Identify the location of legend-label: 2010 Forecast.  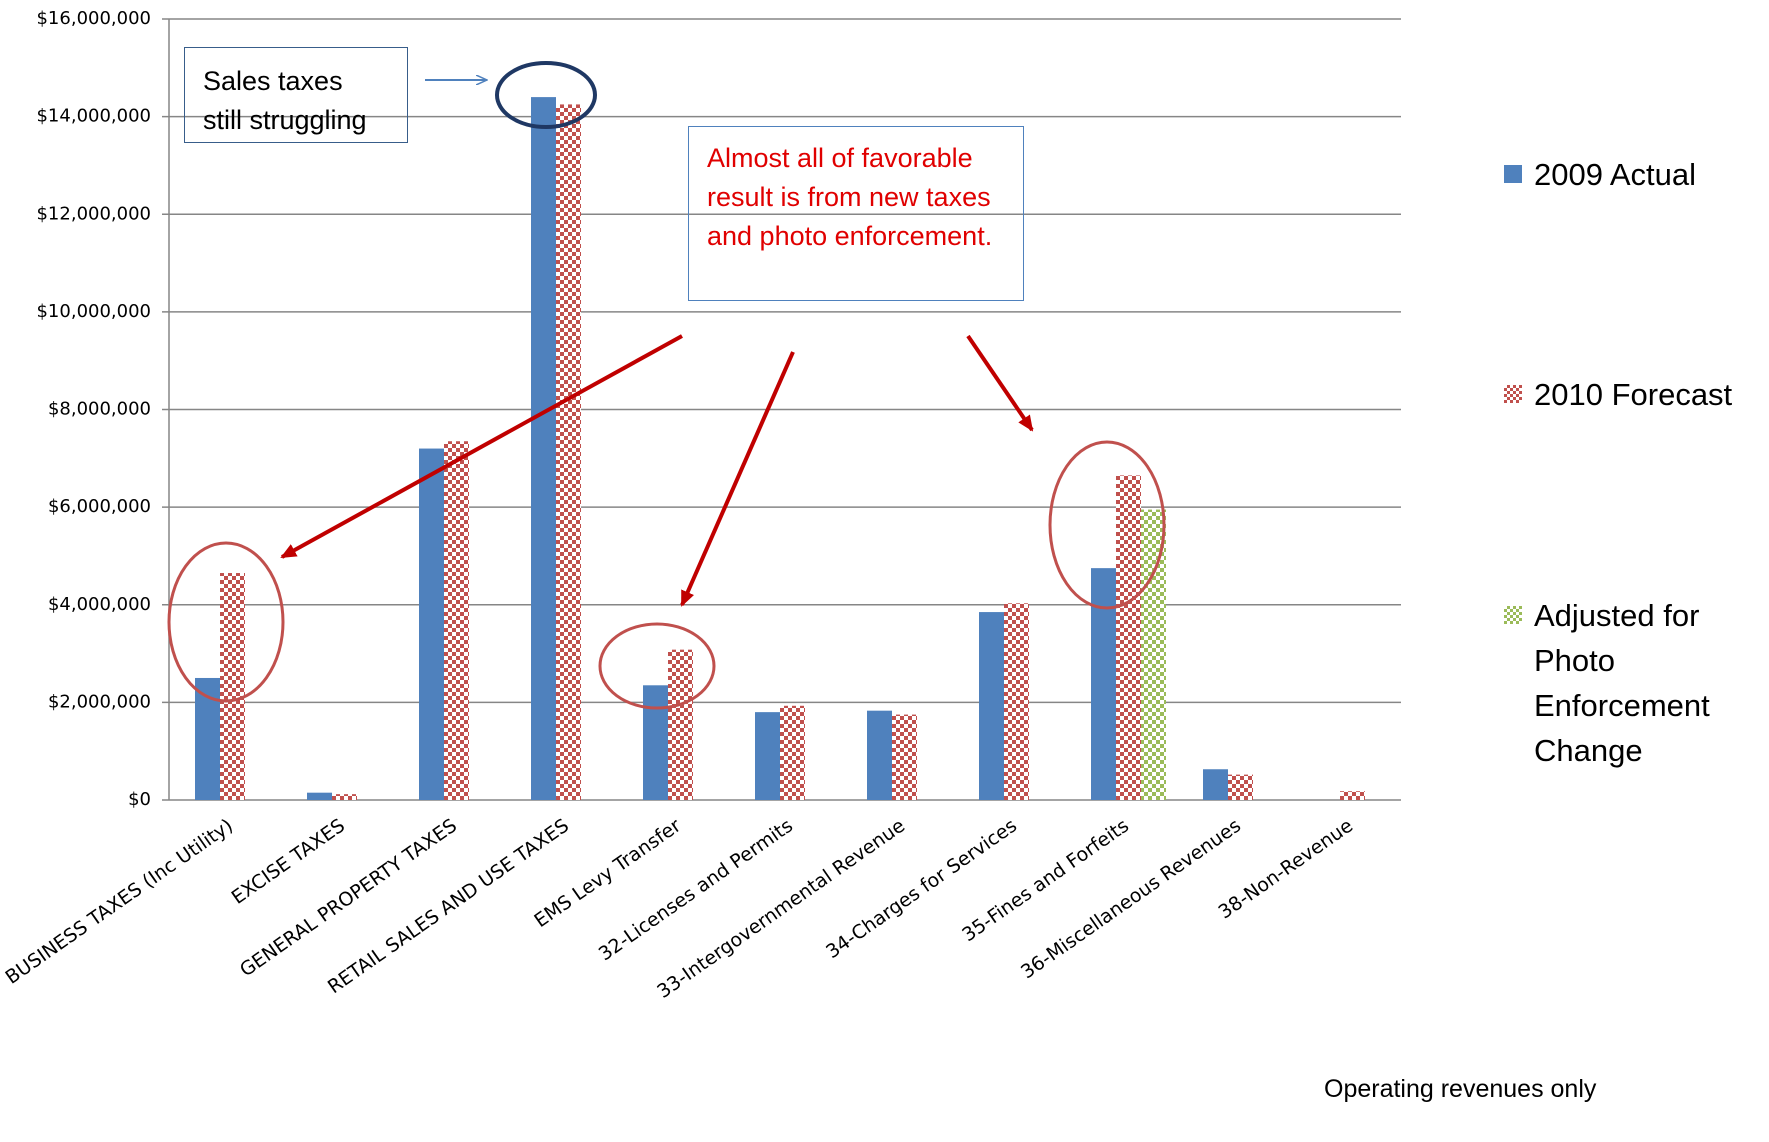
(1633, 394).